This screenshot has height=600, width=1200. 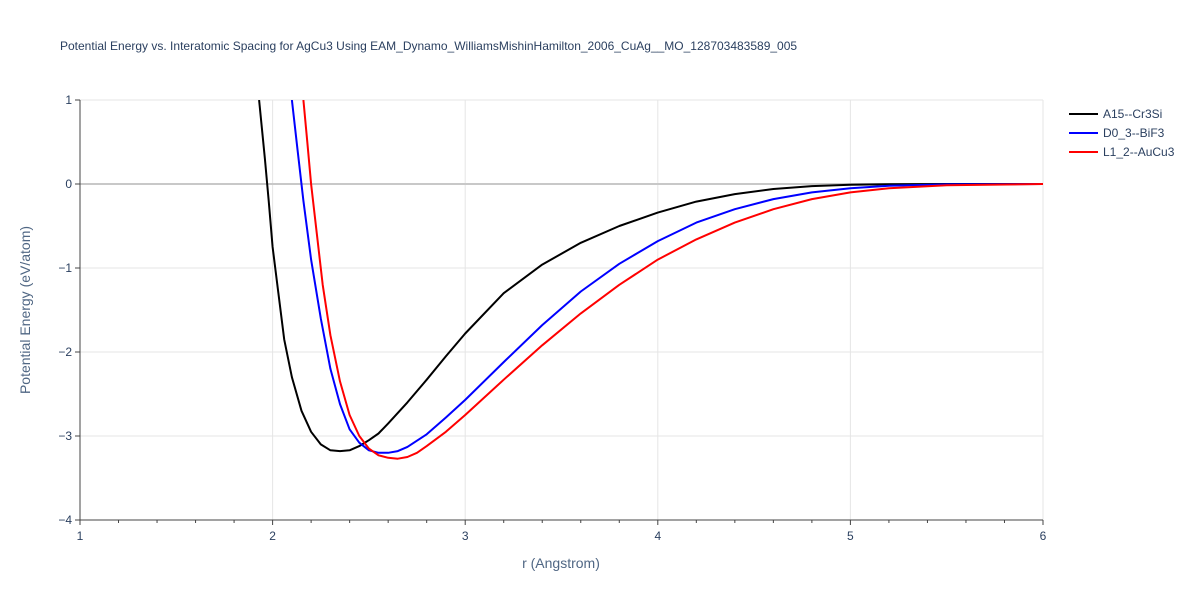 I want to click on x-tick-labels: 1 2 3 4 5 6, so click(x=562, y=536).